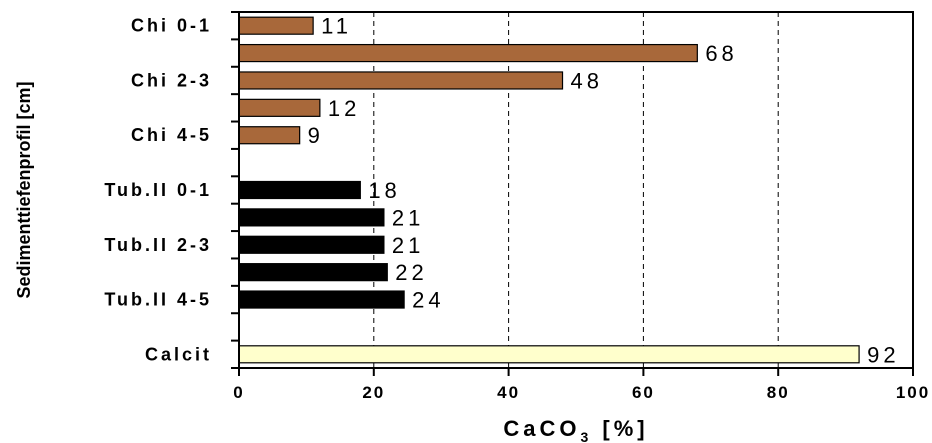  I want to click on x-axis-title-subscript: 3, so click(587, 436).